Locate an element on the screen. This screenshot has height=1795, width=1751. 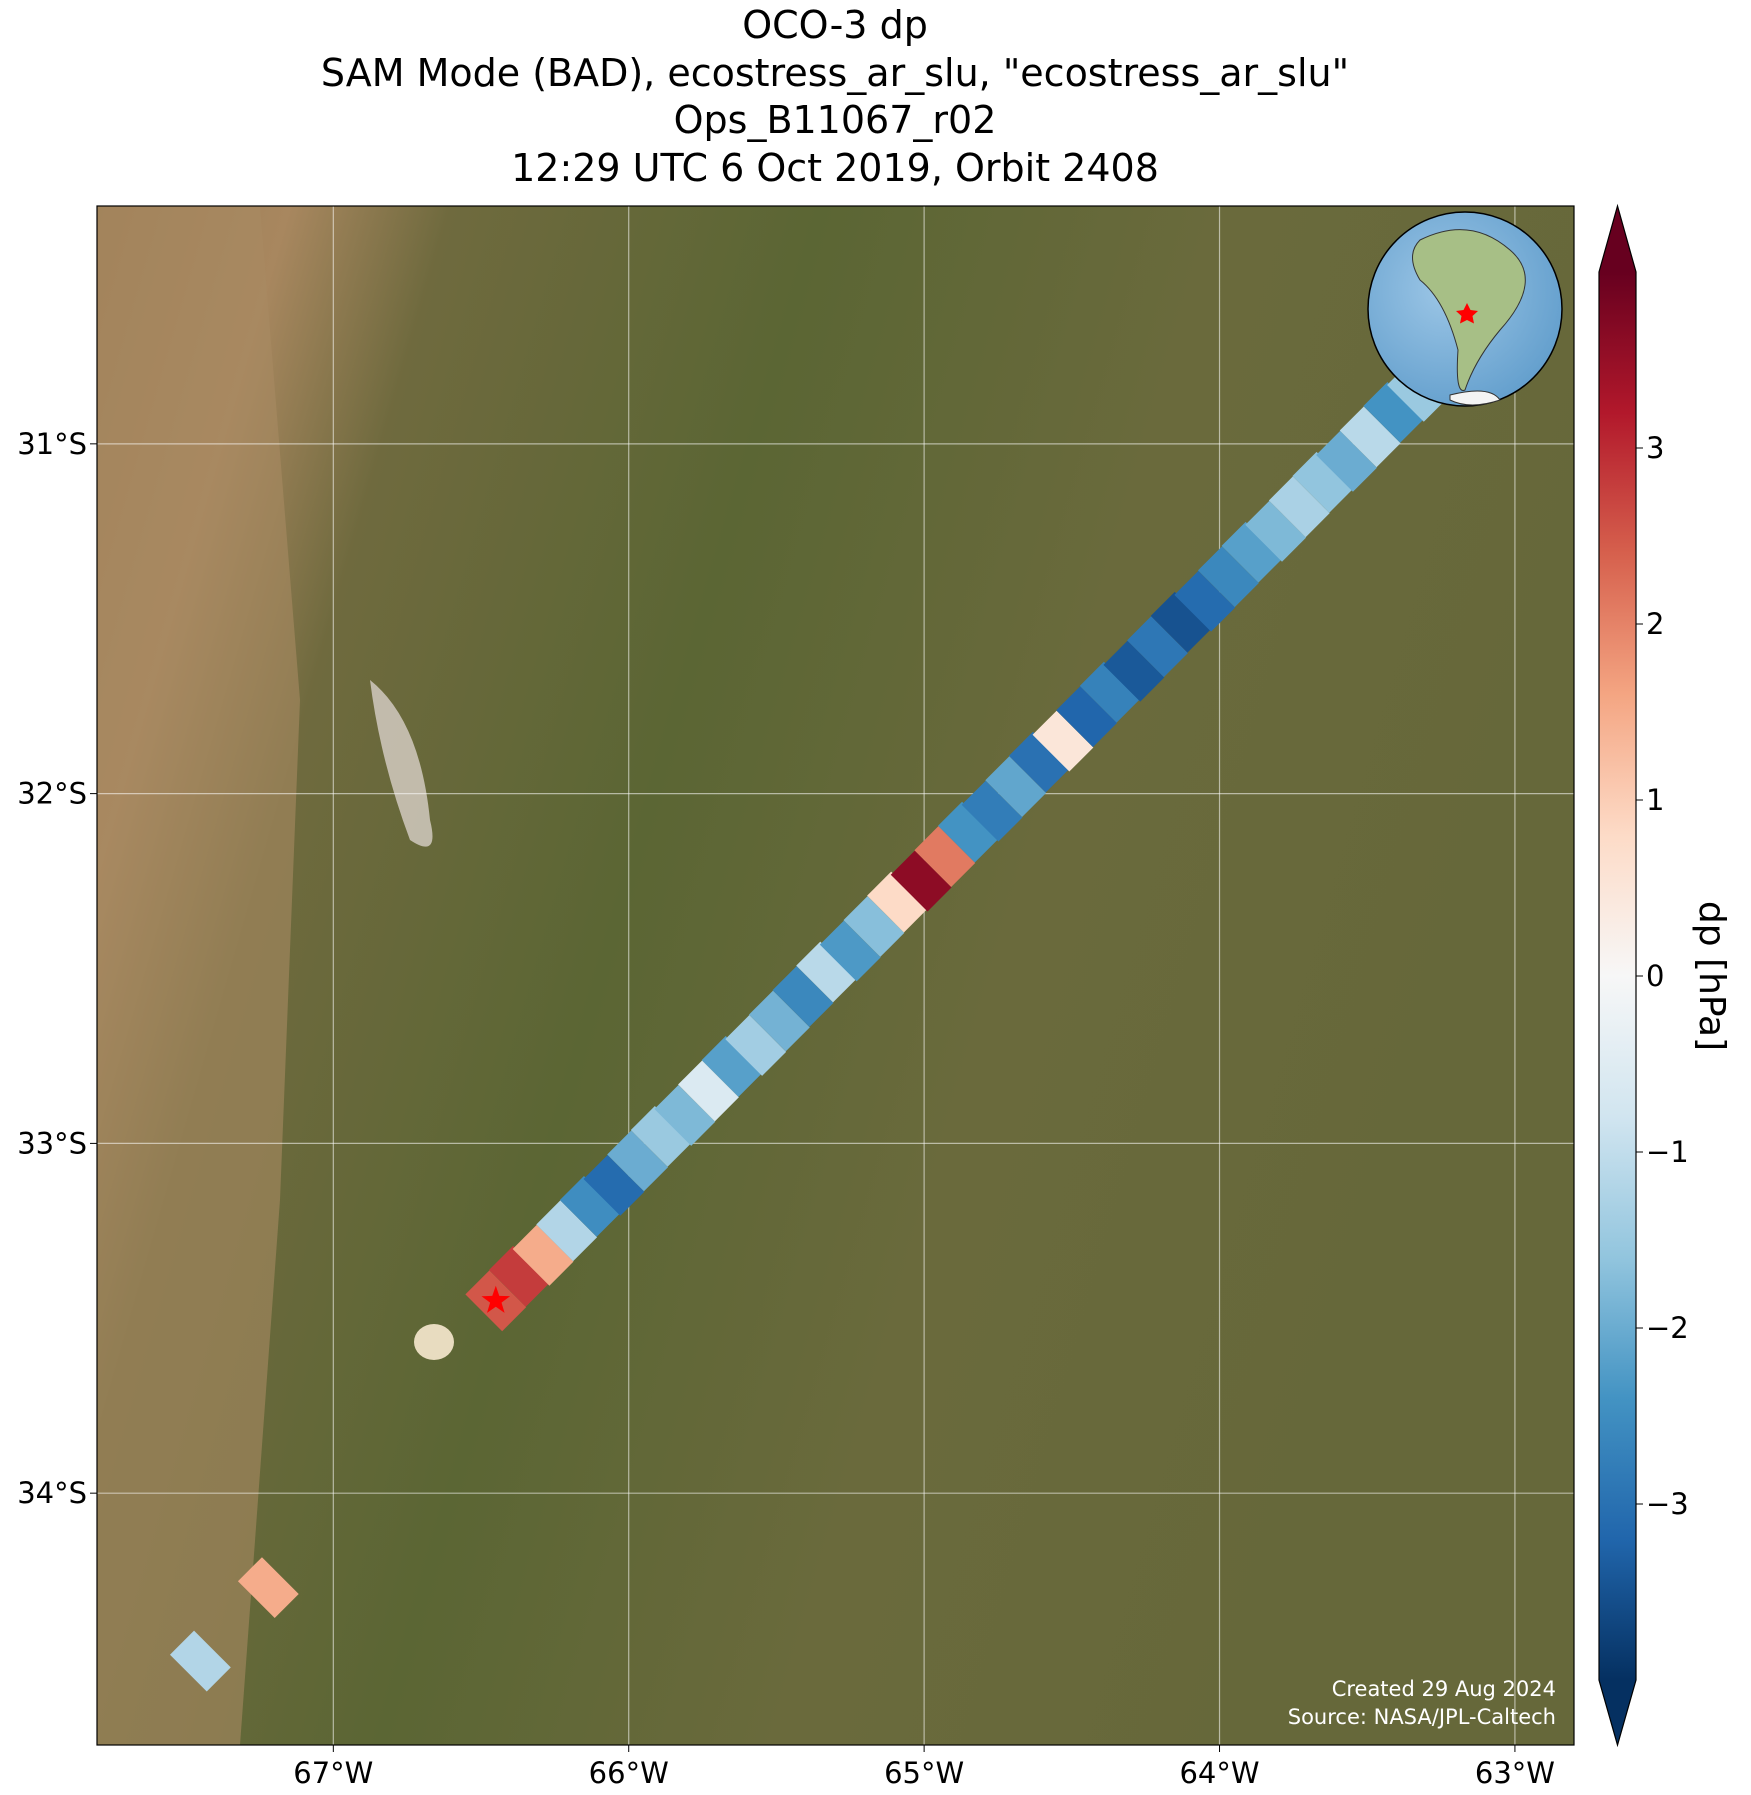
title-line: 12:29 UTC 6 Oct 2019, Orbit 2408 is located at coordinates (835, 168).